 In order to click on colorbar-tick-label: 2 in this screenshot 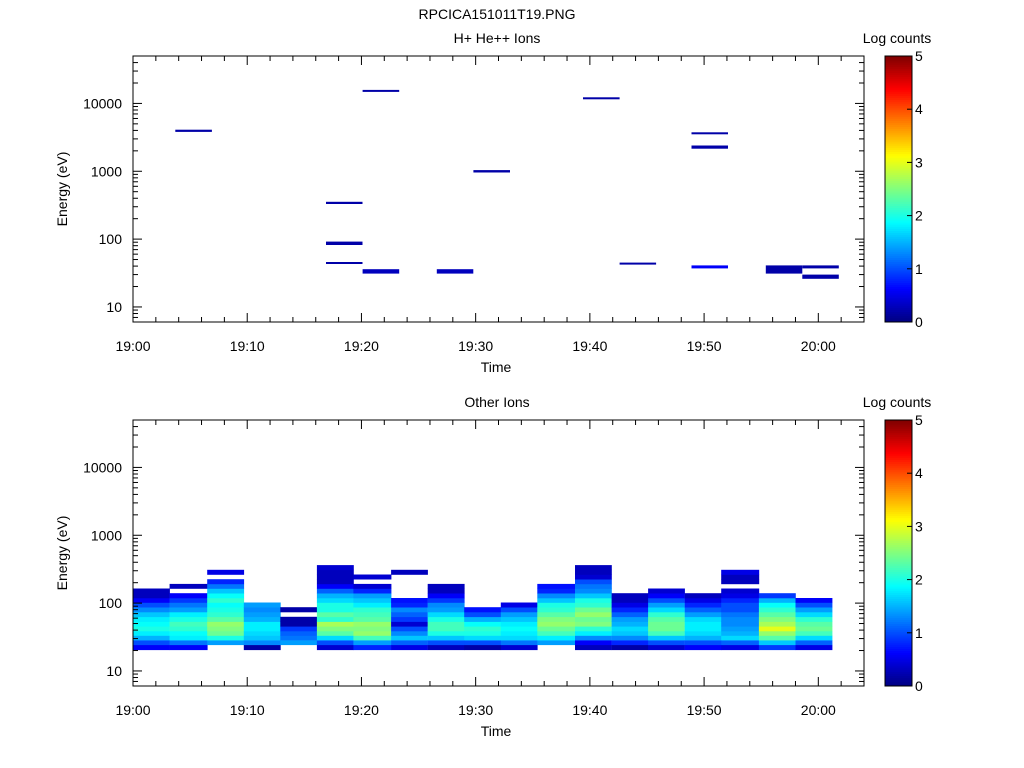, I will do `click(919, 216)`.